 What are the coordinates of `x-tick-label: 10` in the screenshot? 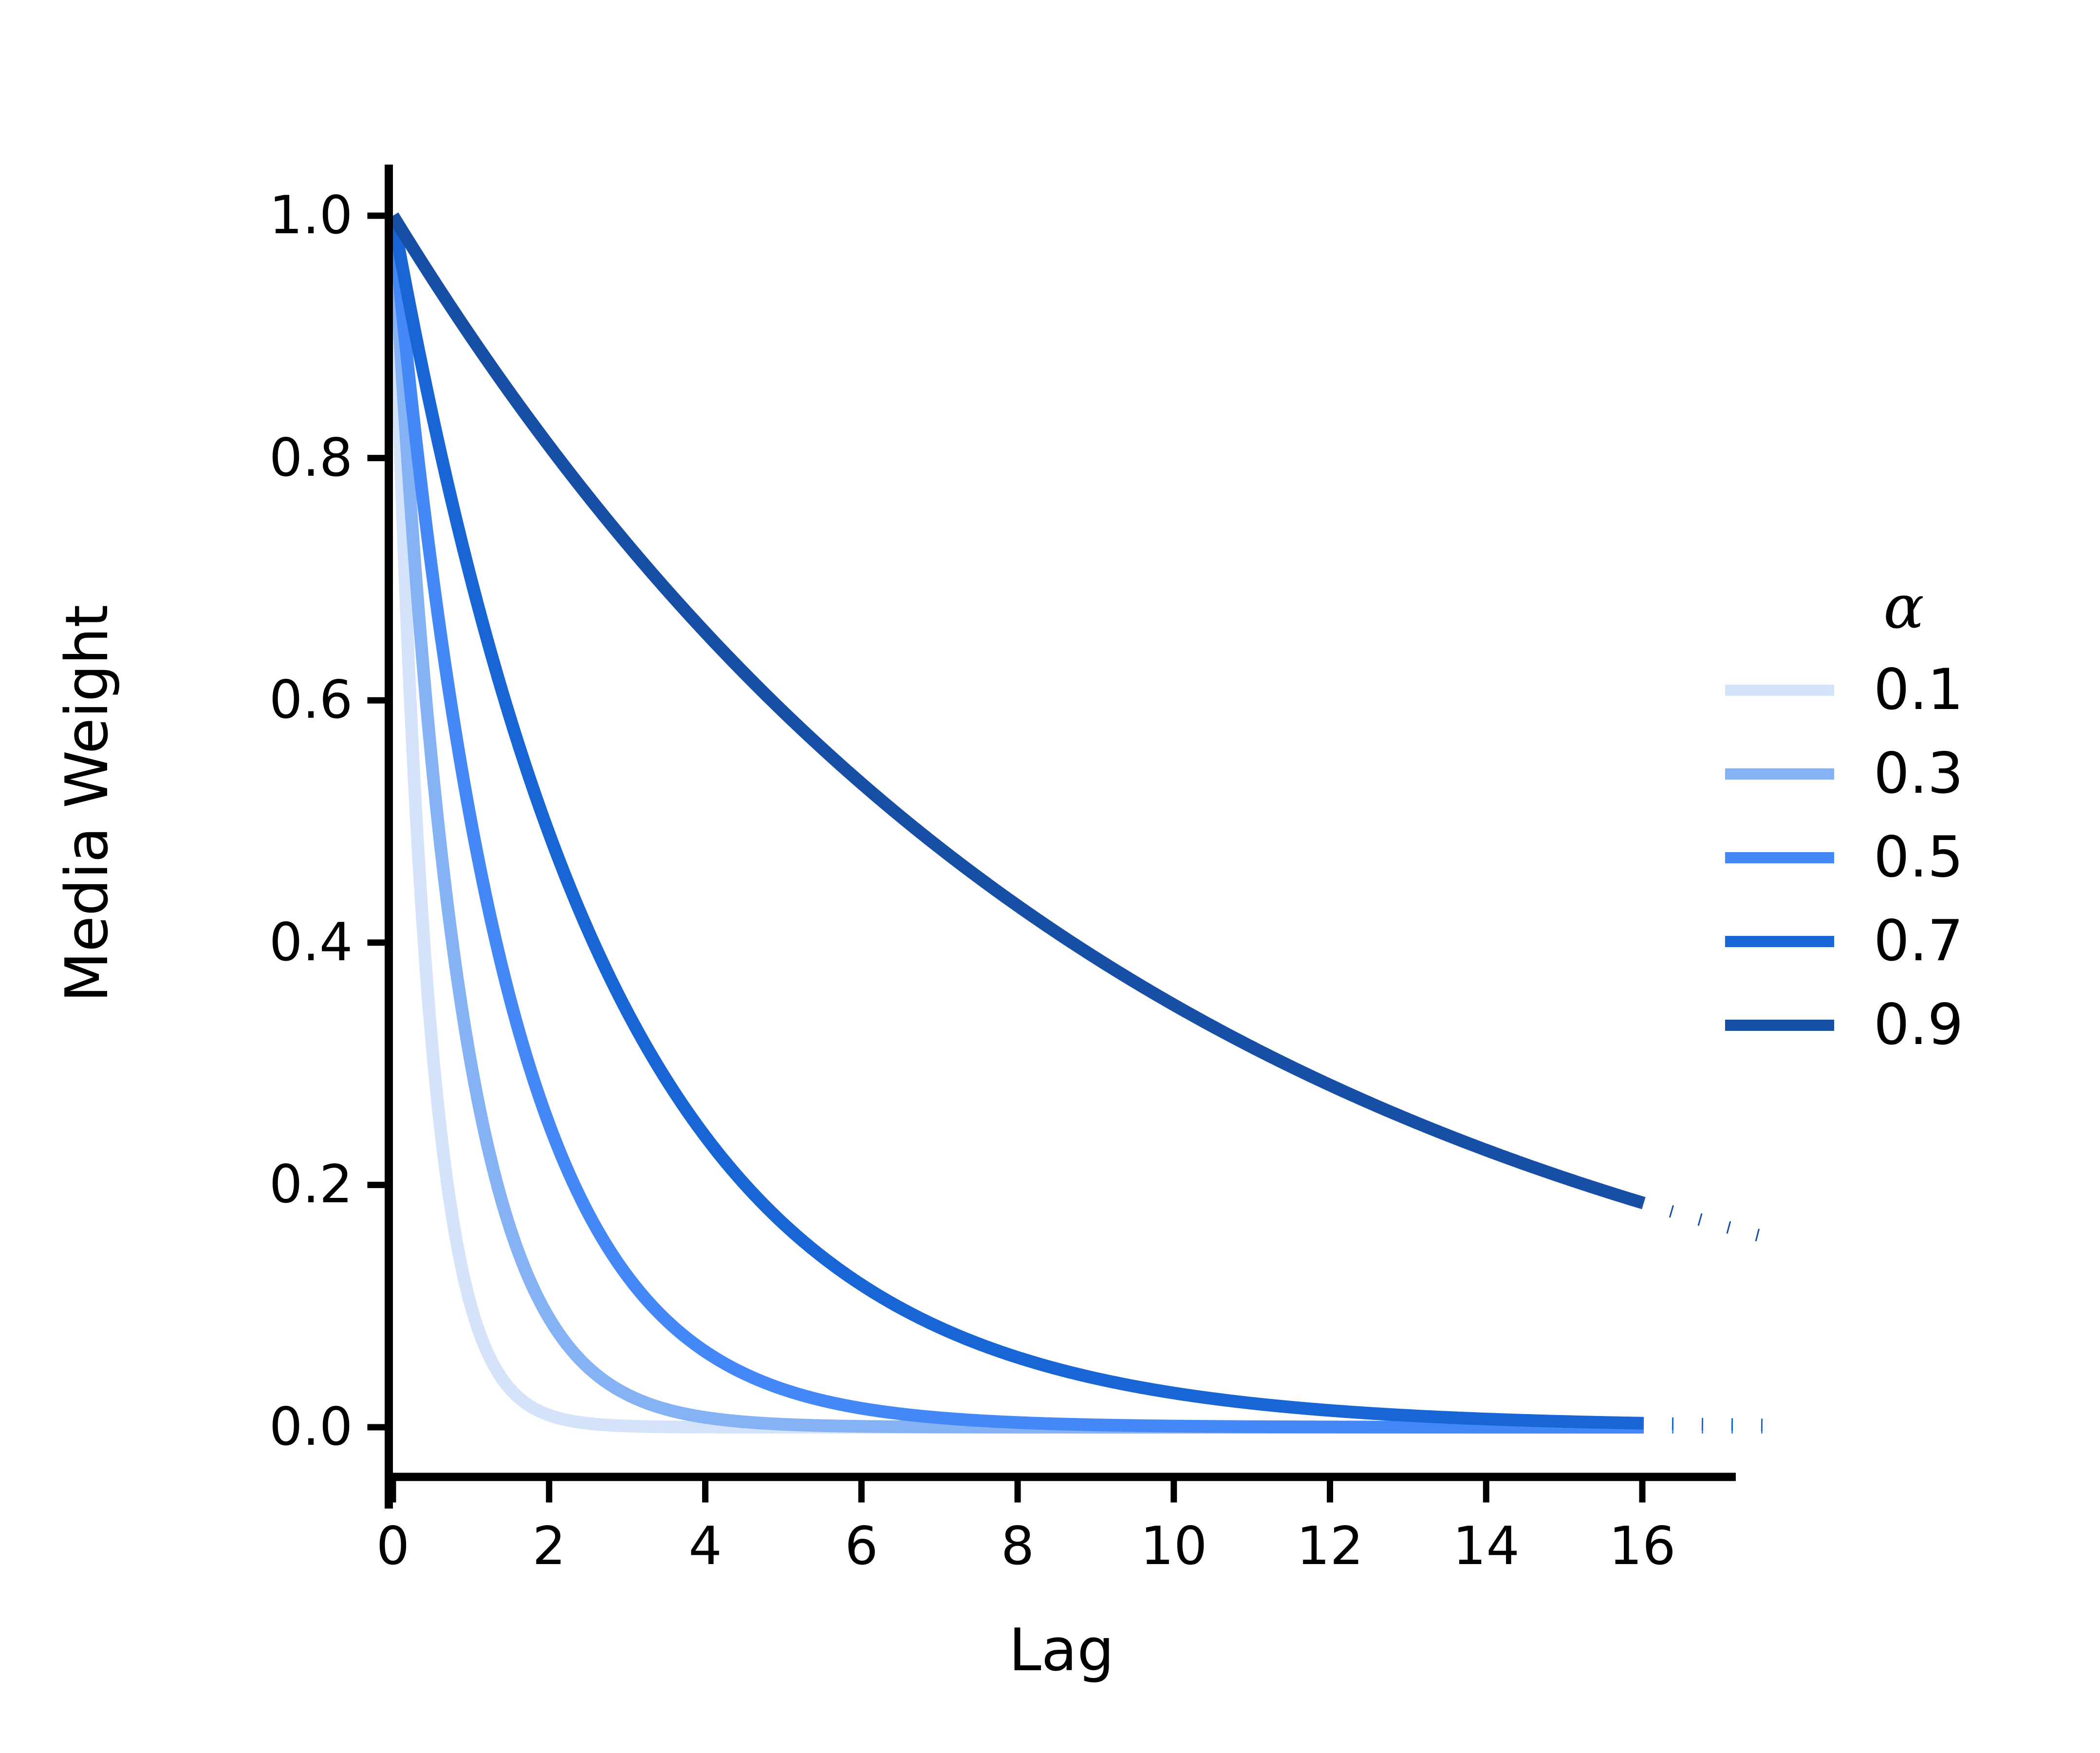 It's located at (1174, 1546).